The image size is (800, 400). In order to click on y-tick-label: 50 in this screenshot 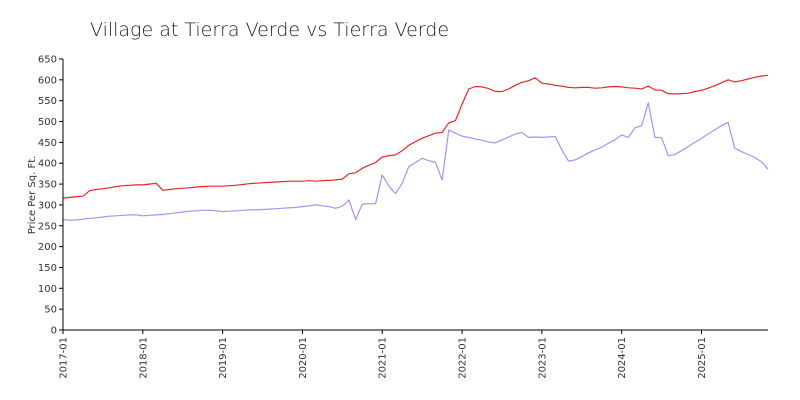, I will do `click(50, 310)`.